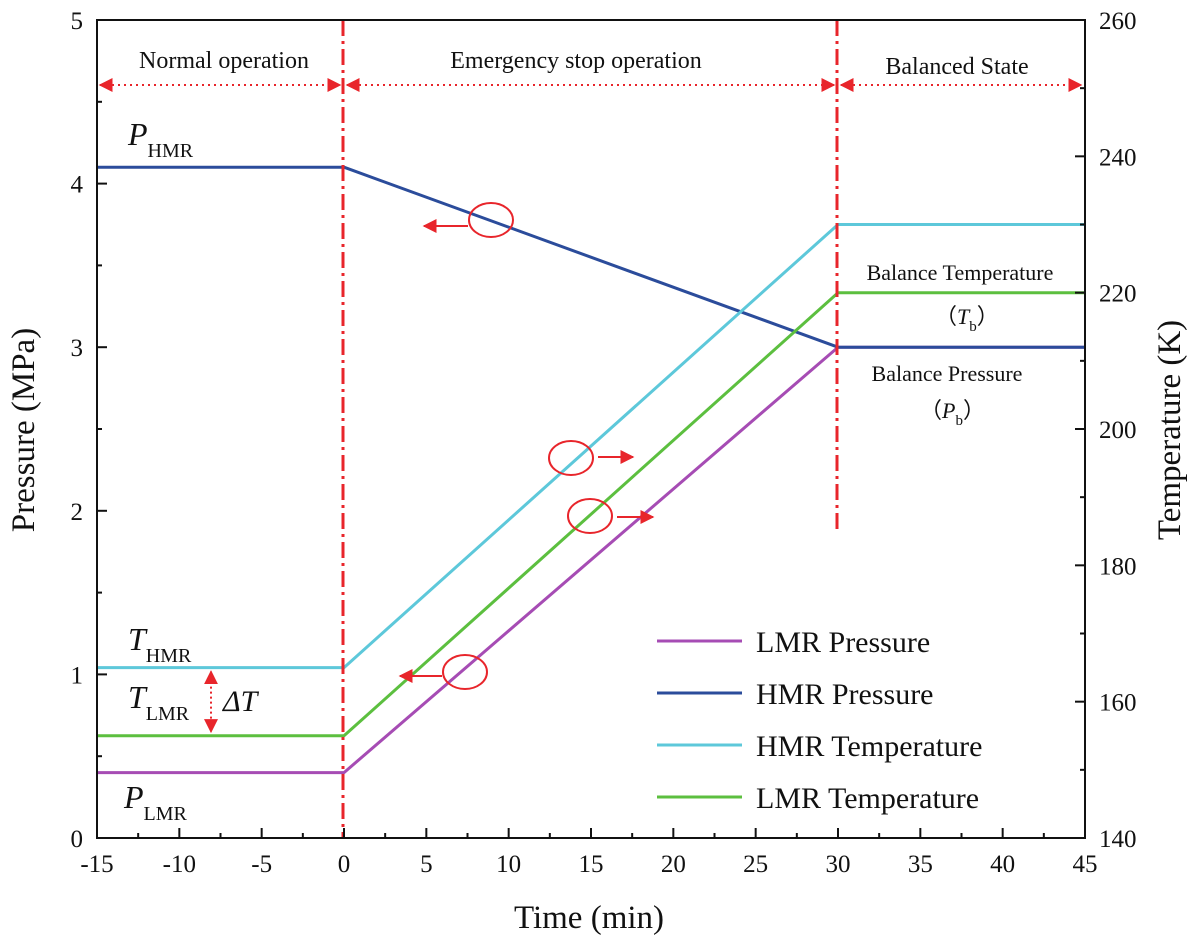 The image size is (1200, 947). What do you see at coordinates (869, 746) in the screenshot?
I see `legend-label-2: HMR Temperature` at bounding box center [869, 746].